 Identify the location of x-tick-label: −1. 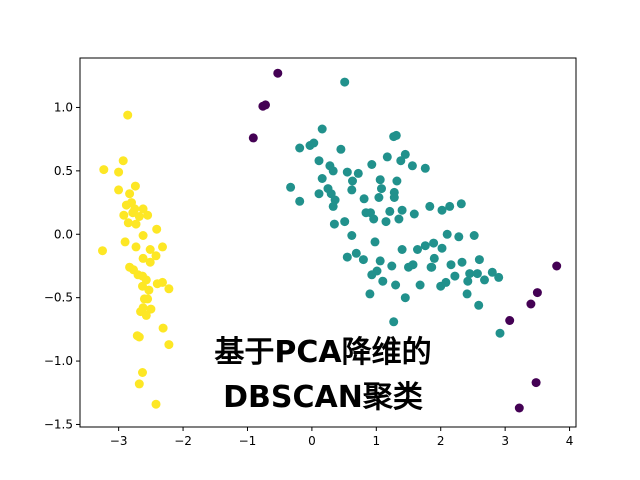
(248, 441).